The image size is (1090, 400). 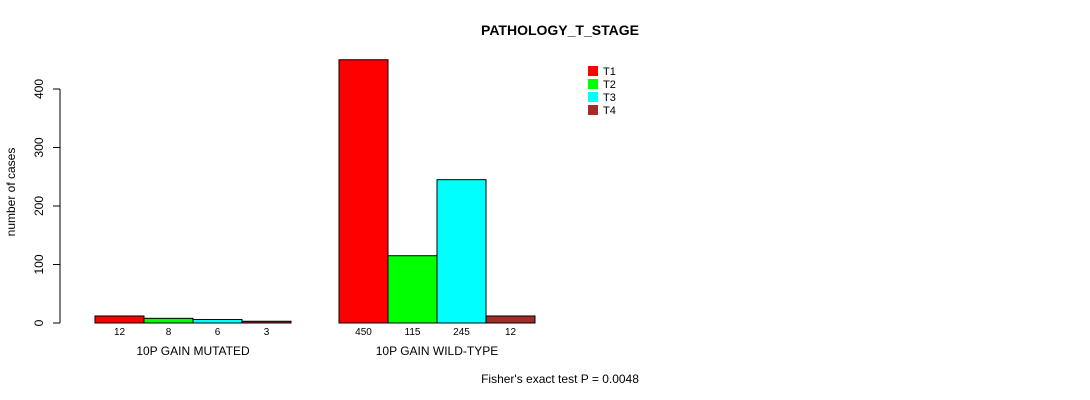 I want to click on legend-swatch-t1, so click(x=593, y=71).